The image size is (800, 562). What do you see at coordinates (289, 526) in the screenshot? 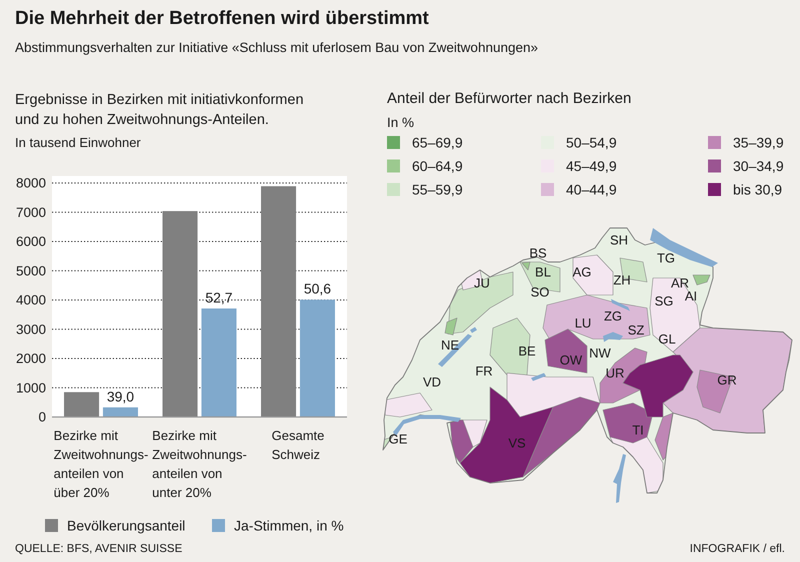
I see `legend-label: Ja-Stimmen, in %` at bounding box center [289, 526].